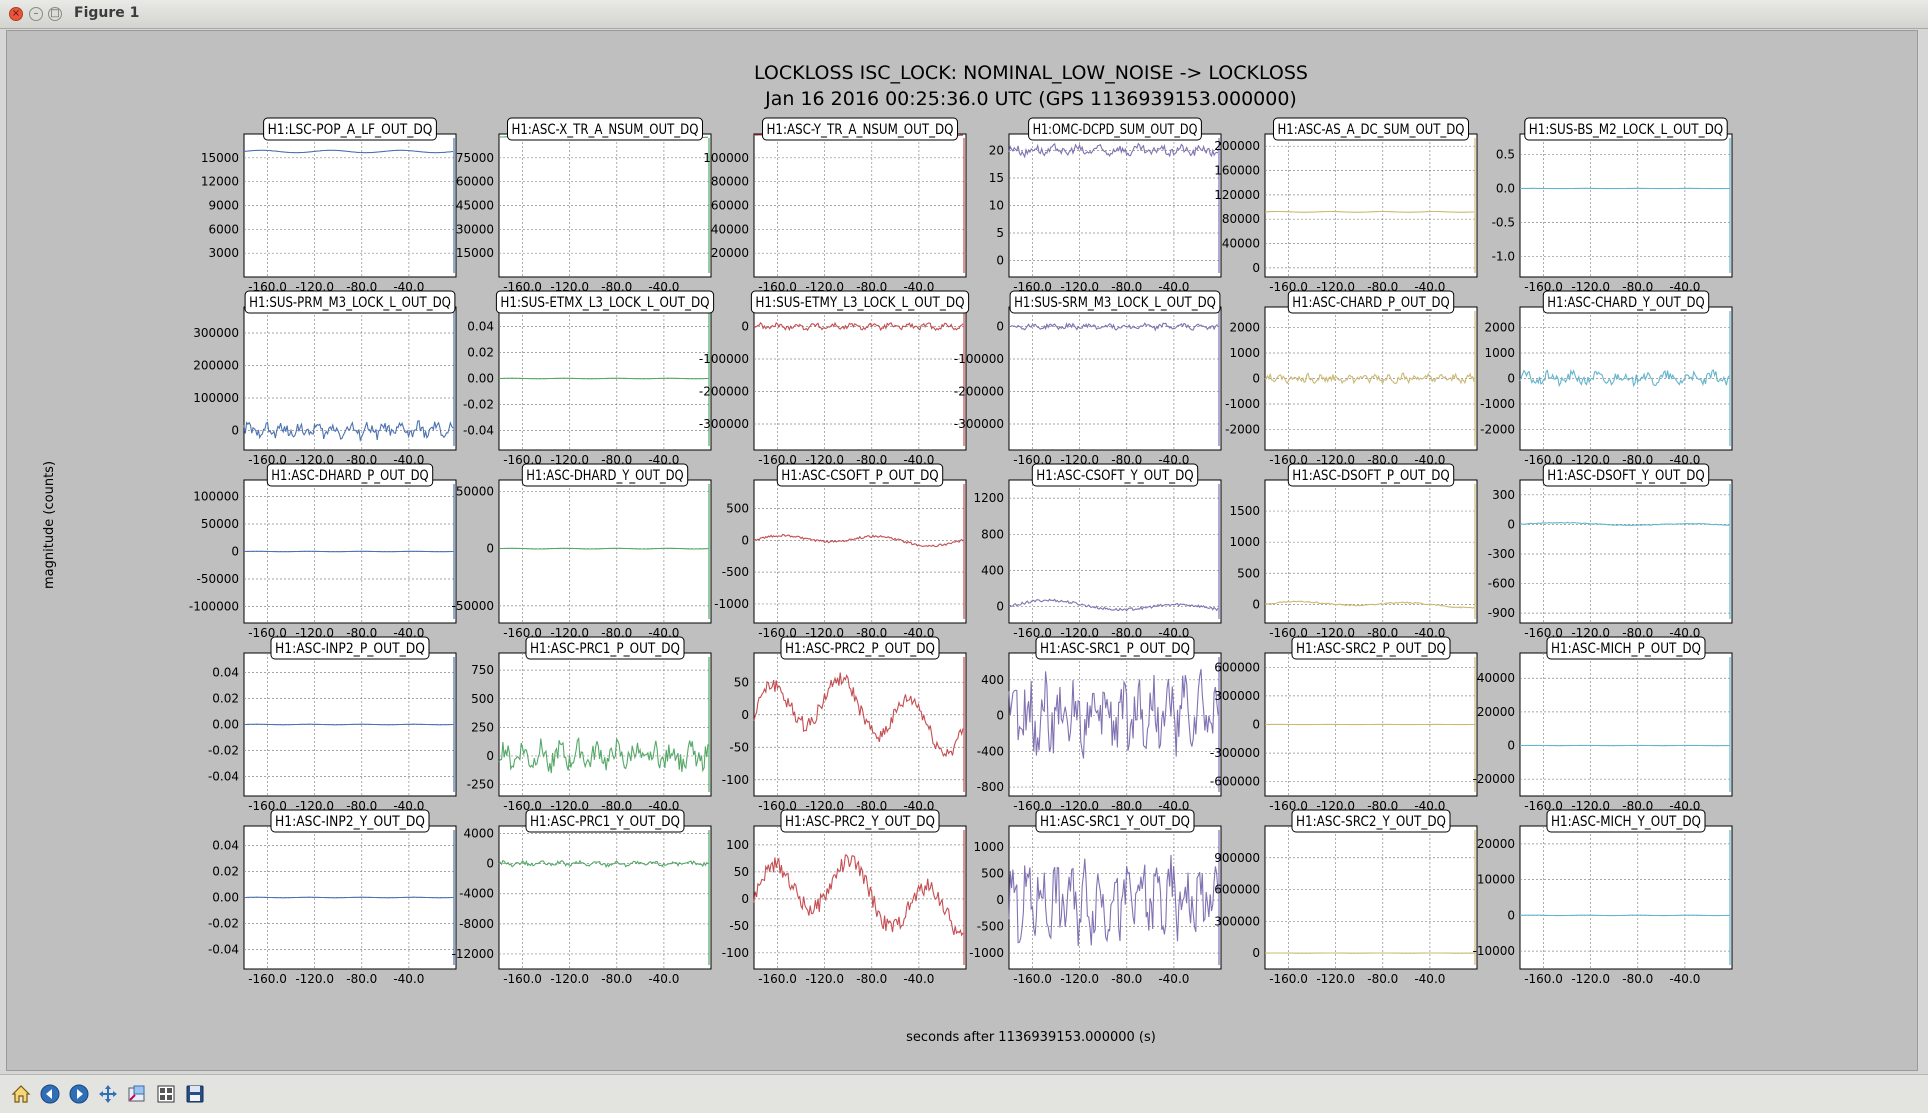 This screenshot has height=1113, width=1928. I want to click on y-tick-label: -100000, so click(724, 359).